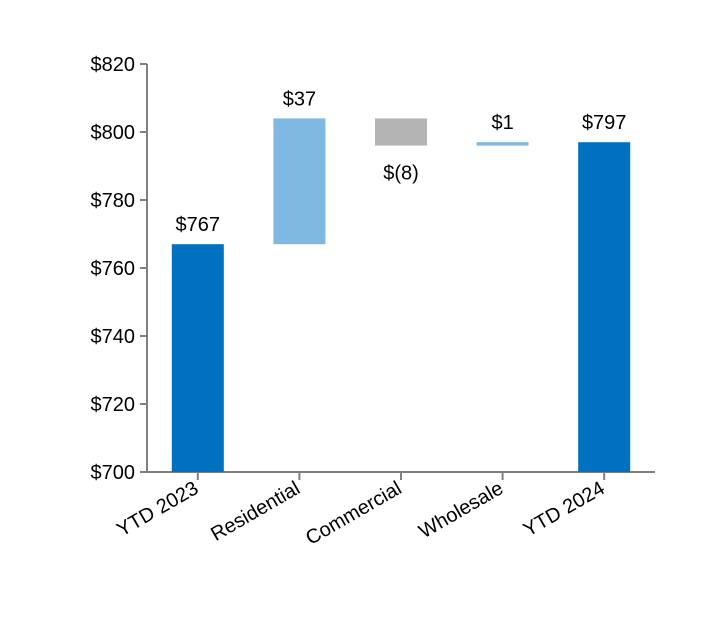 The height and width of the screenshot is (640, 720). What do you see at coordinates (299, 99) in the screenshot?
I see `data-label: $37` at bounding box center [299, 99].